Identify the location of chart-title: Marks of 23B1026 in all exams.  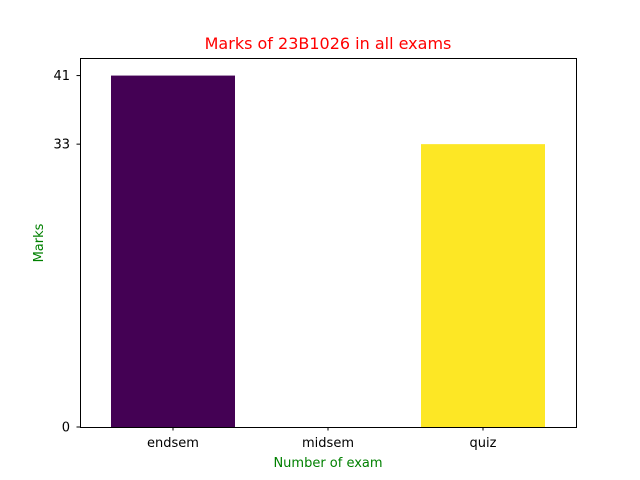
(328, 43).